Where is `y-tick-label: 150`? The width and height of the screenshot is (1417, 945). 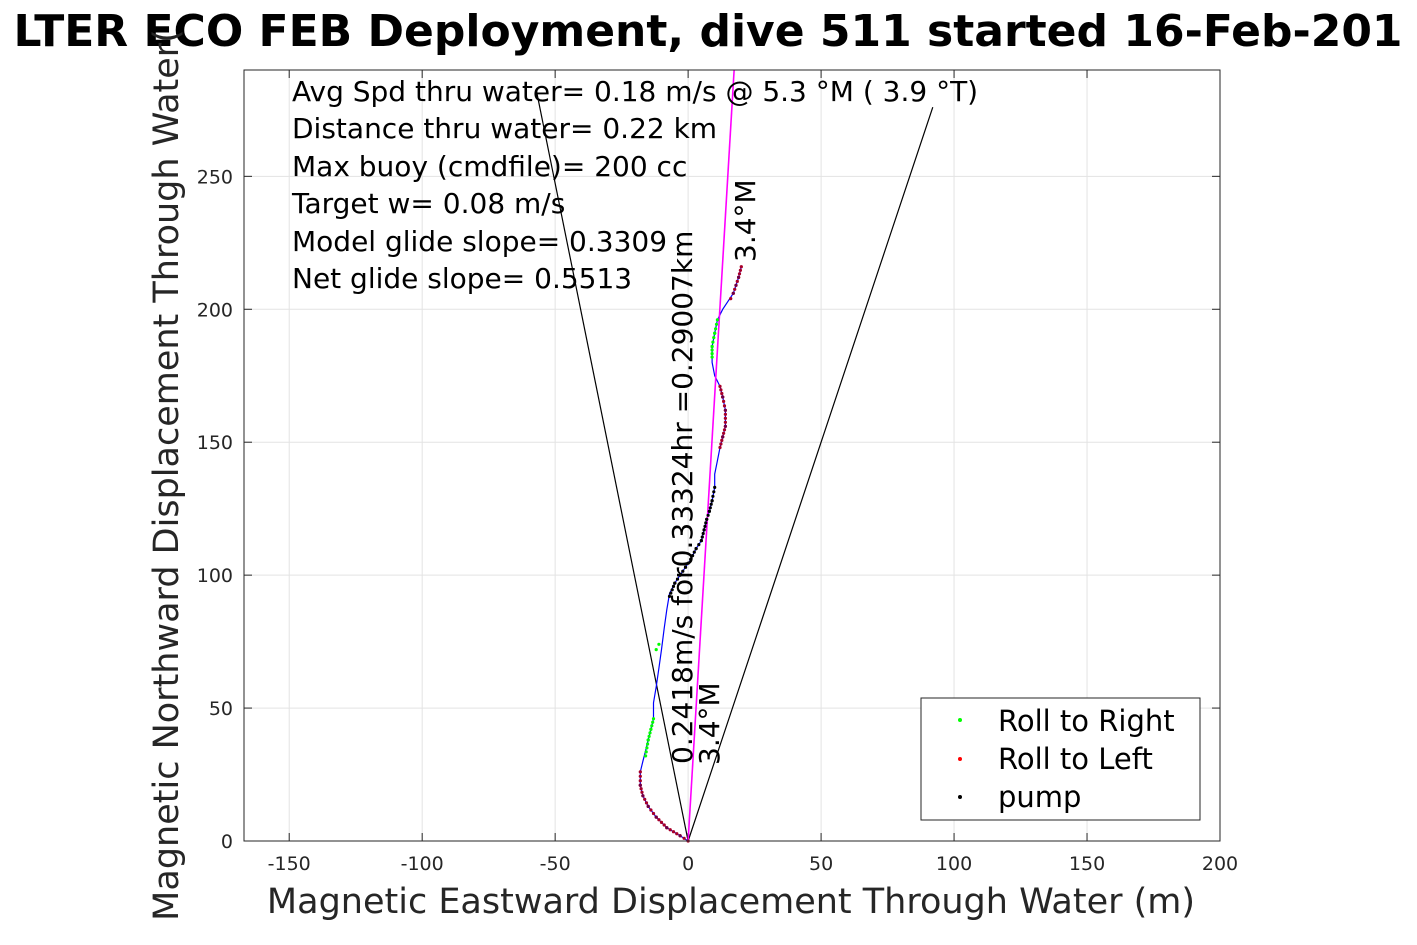
y-tick-label: 150 is located at coordinates (215, 443).